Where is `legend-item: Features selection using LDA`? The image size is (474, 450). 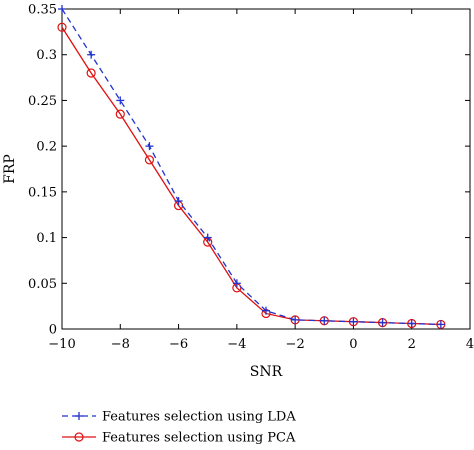
legend-item: Features selection using LDA is located at coordinates (179, 417).